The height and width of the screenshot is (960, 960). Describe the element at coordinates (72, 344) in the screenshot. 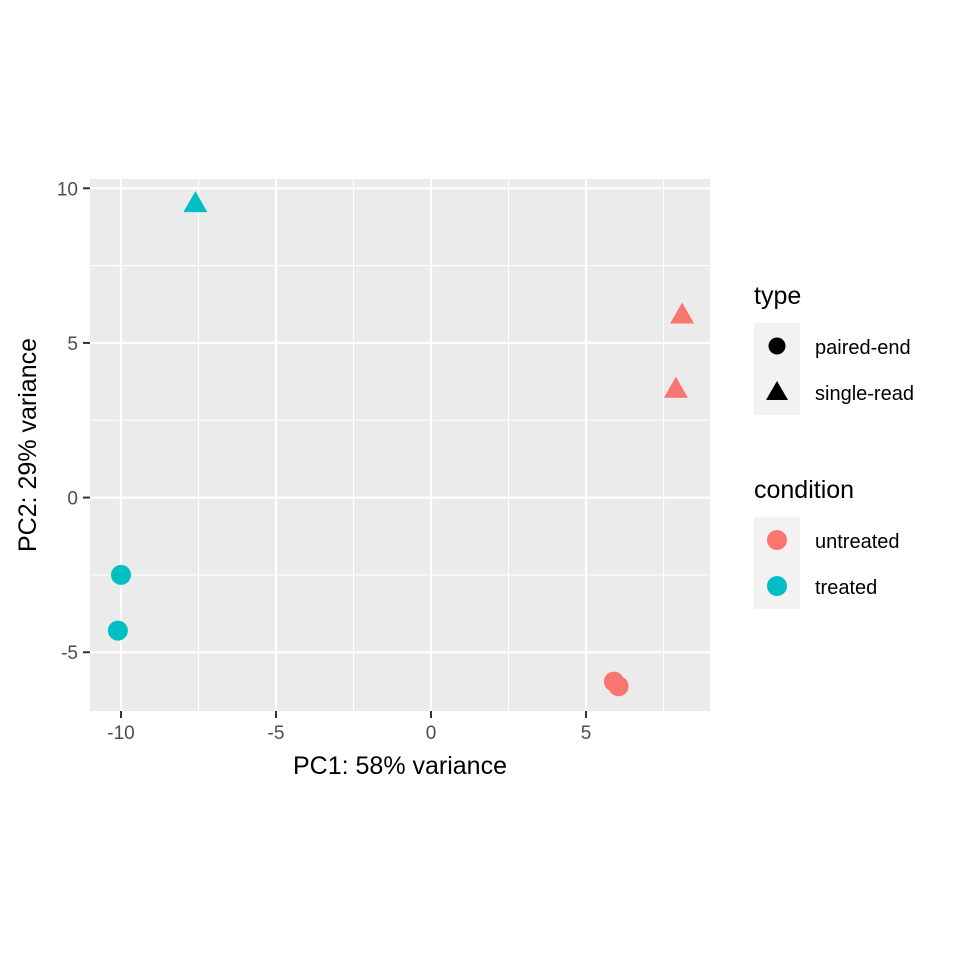

I see `y-tick-label: 5` at that location.